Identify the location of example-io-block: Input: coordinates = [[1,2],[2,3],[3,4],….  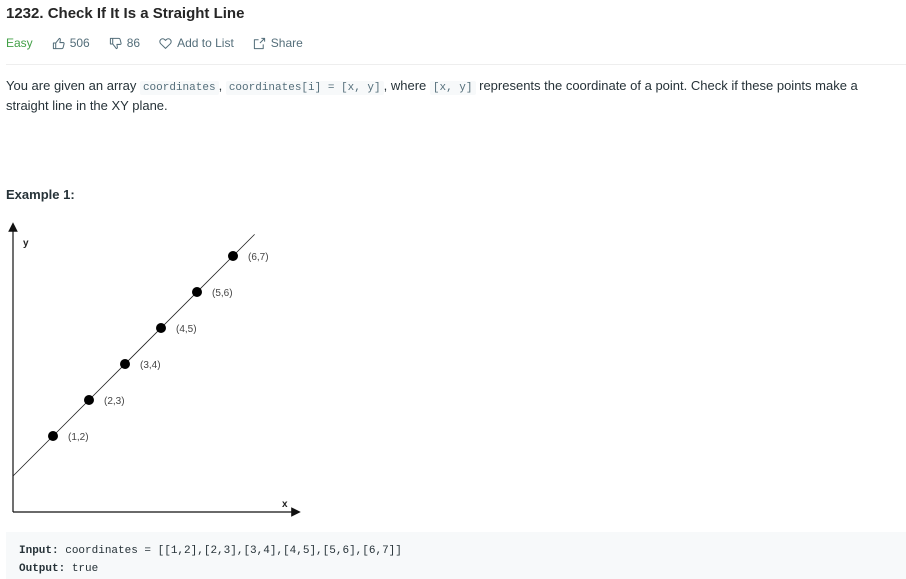
(456, 555).